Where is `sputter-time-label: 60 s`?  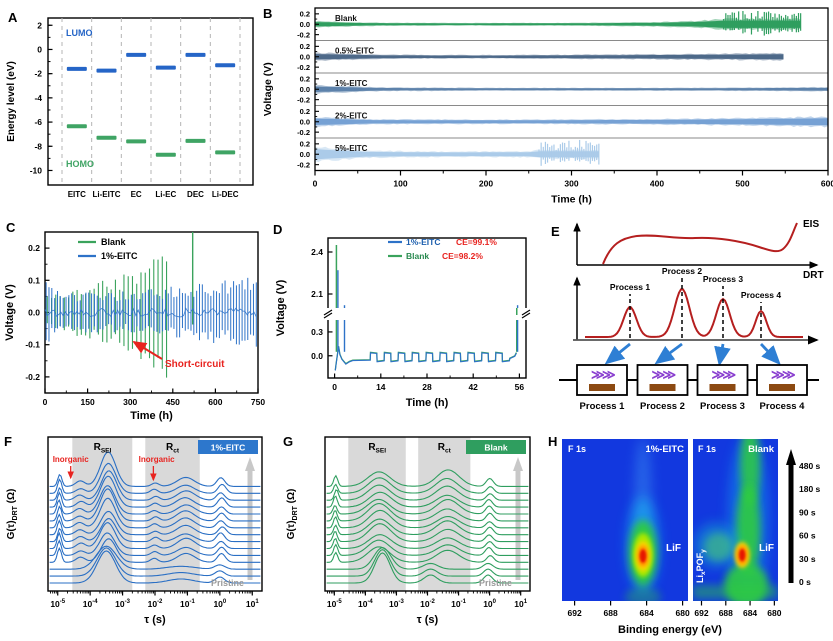 sputter-time-label: 60 s is located at coordinates (807, 536).